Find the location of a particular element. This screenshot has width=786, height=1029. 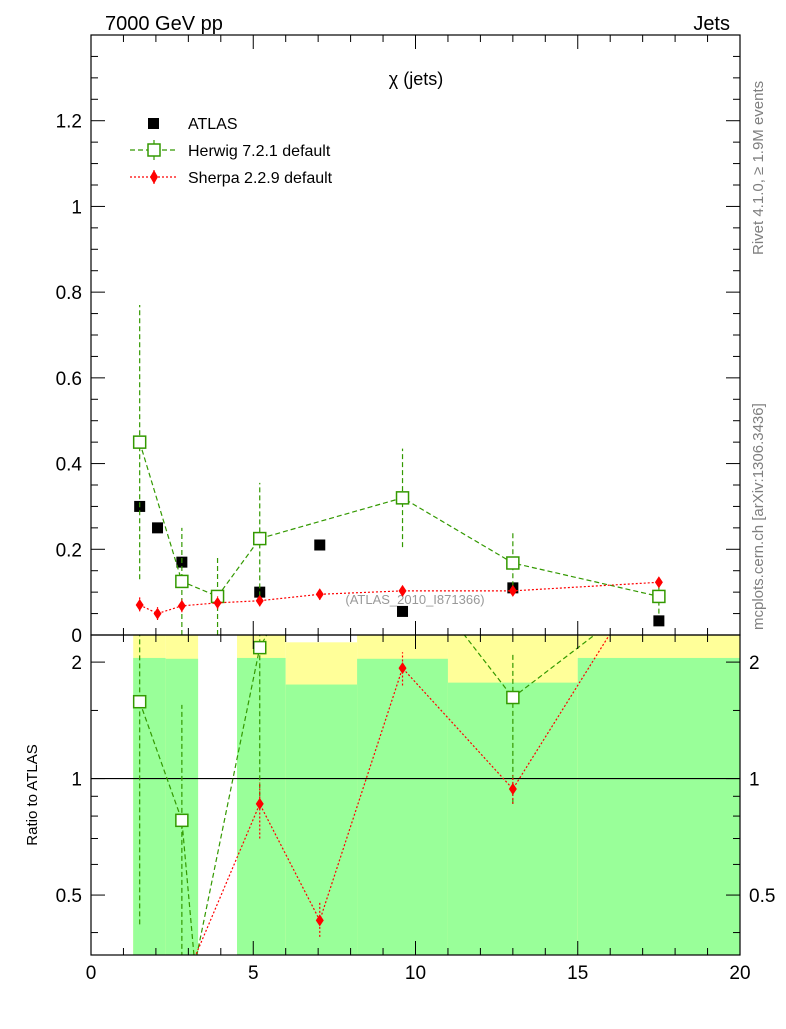

legend-label-herwig: Herwig 7.2.1 default is located at coordinates (259, 151).